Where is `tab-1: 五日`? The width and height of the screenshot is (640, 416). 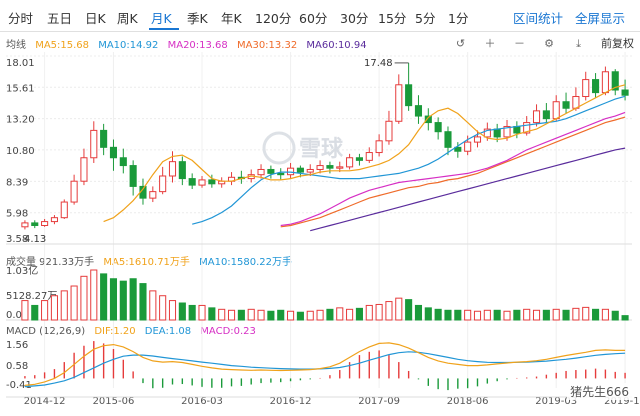 tab-1: 五日 is located at coordinates (60, 18).